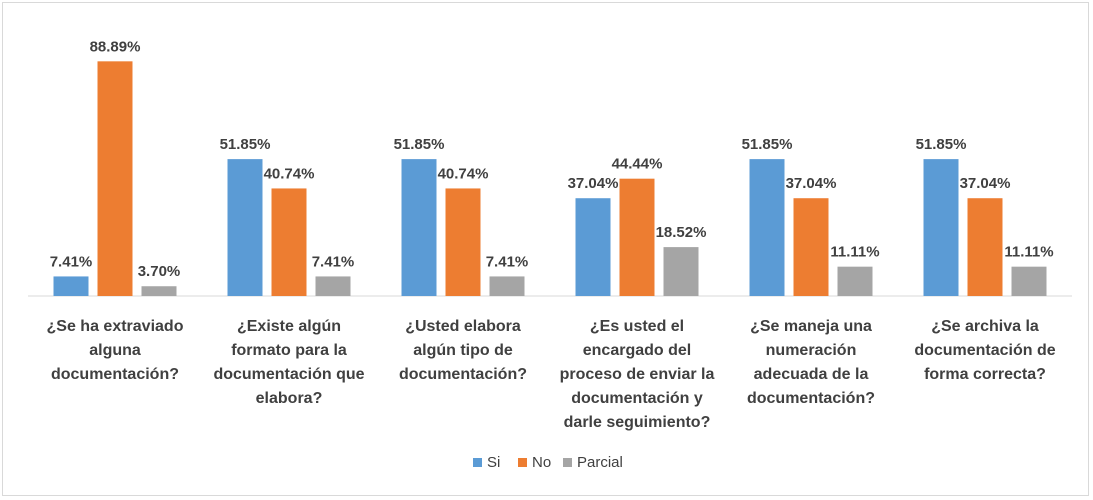  I want to click on value-label-si-4: 37.04%, so click(593, 183).